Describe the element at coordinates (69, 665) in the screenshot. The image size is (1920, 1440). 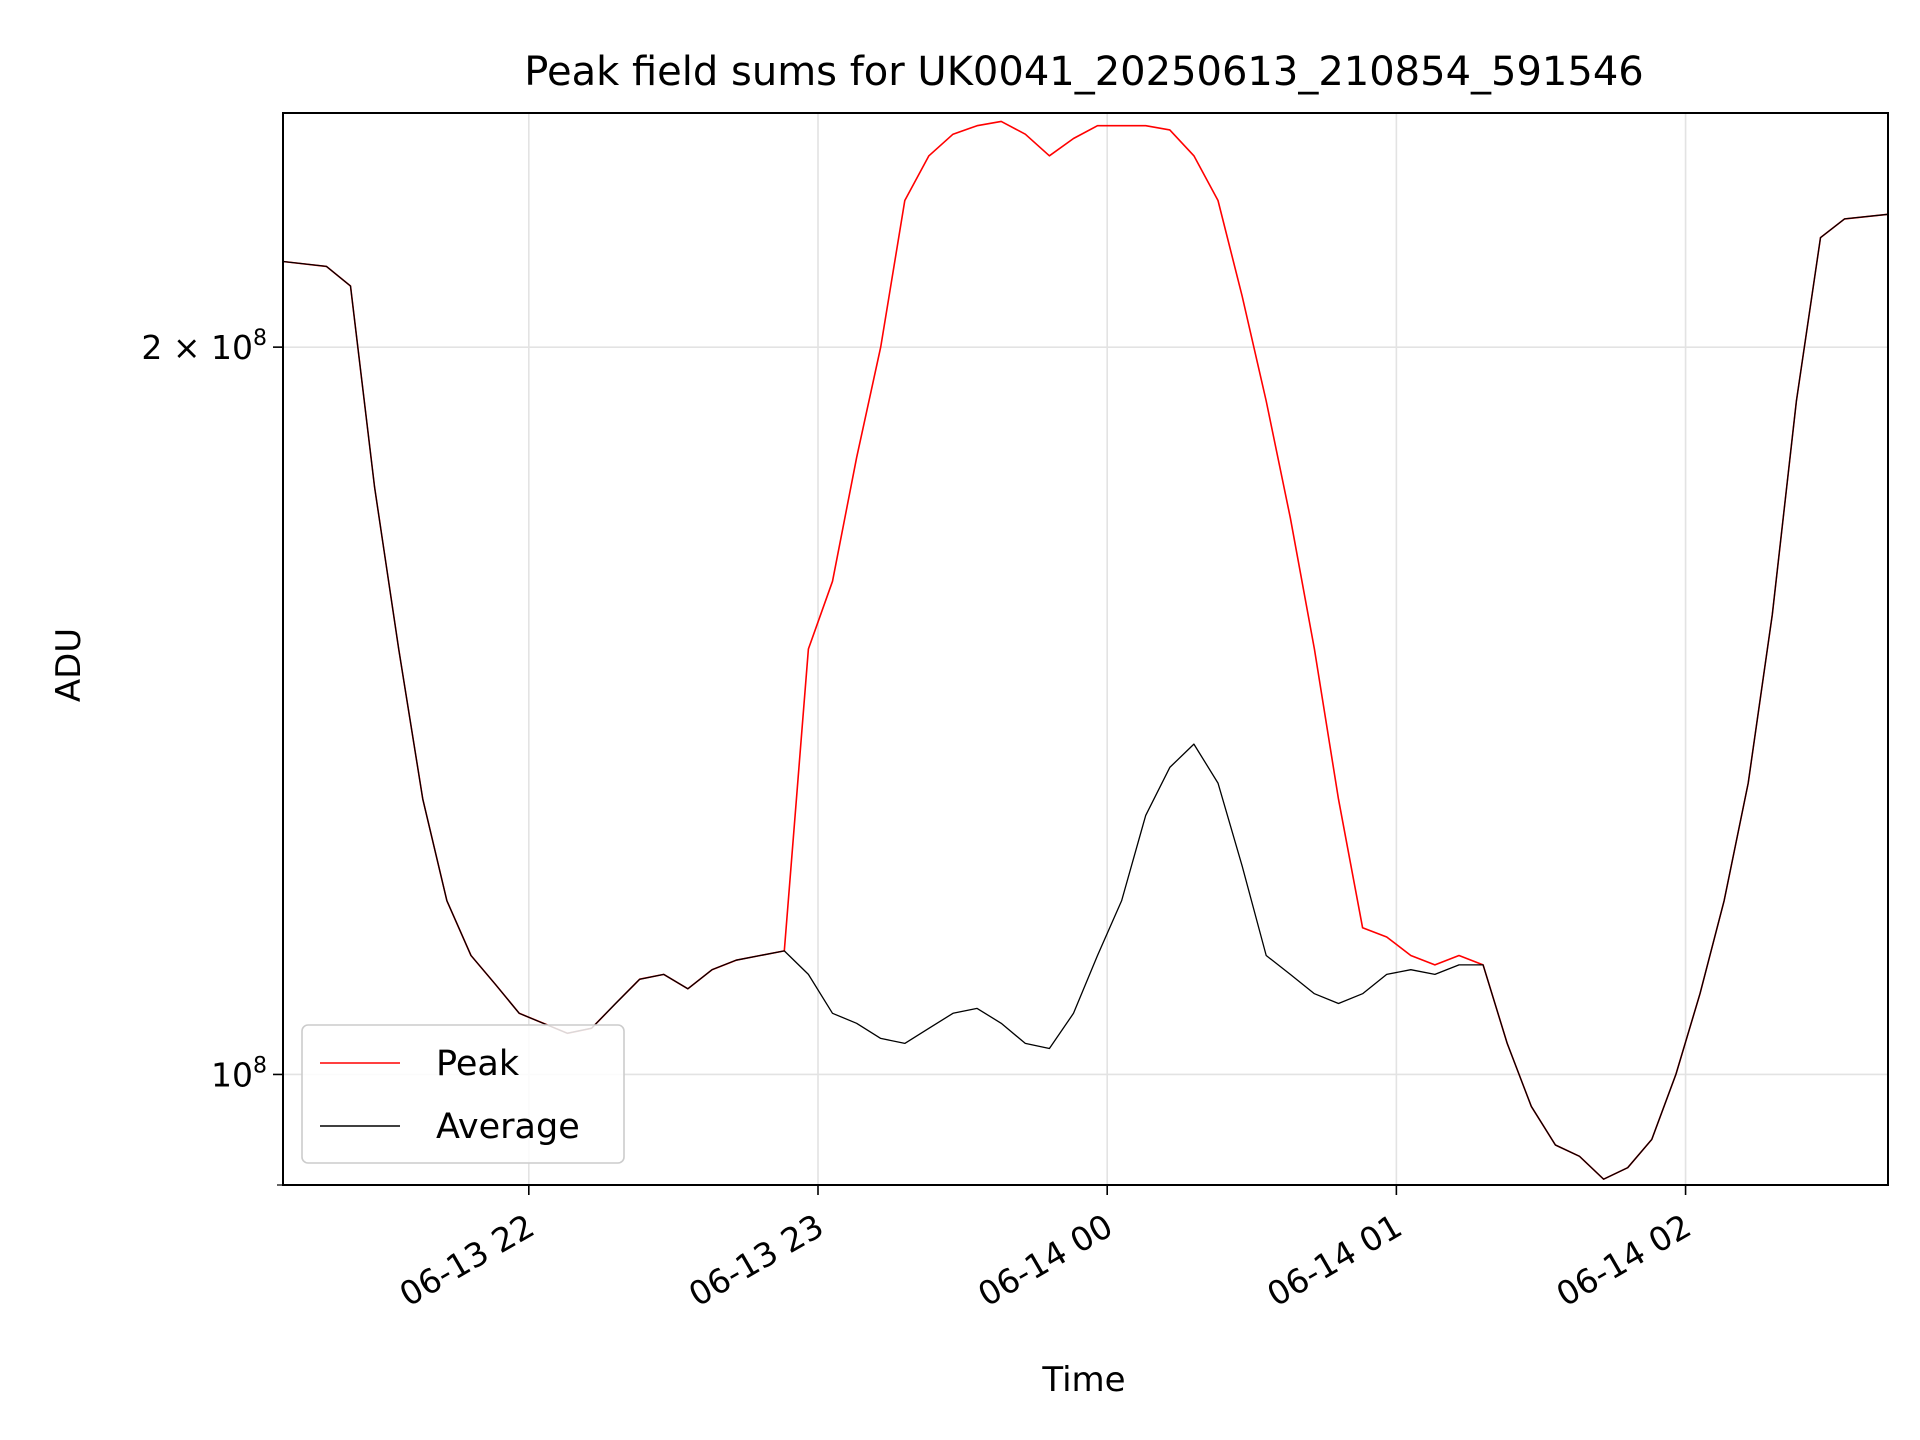
I see `y-axis-title: ADU` at that location.